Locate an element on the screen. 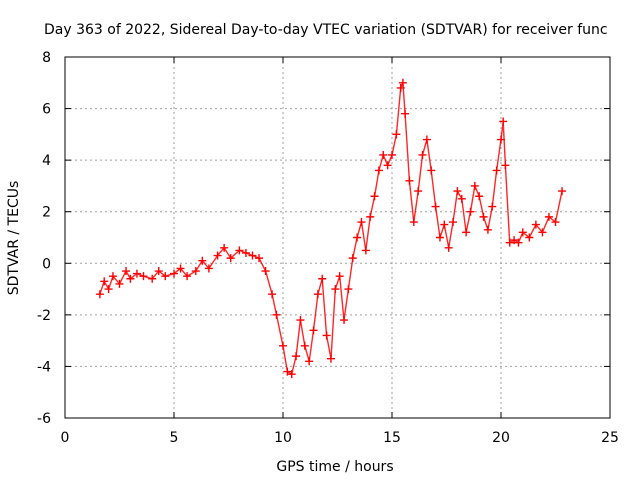 The image size is (640, 480). x-tick-label: 15 is located at coordinates (392, 438).